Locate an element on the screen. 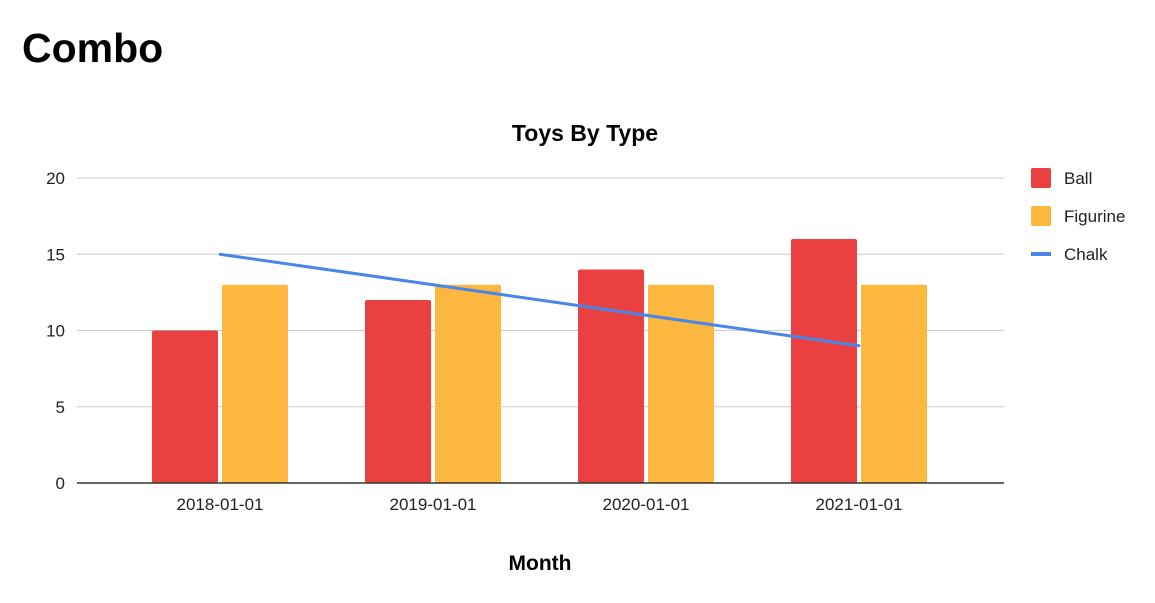 The height and width of the screenshot is (603, 1155). y-tick-label: 0 is located at coordinates (60, 483).